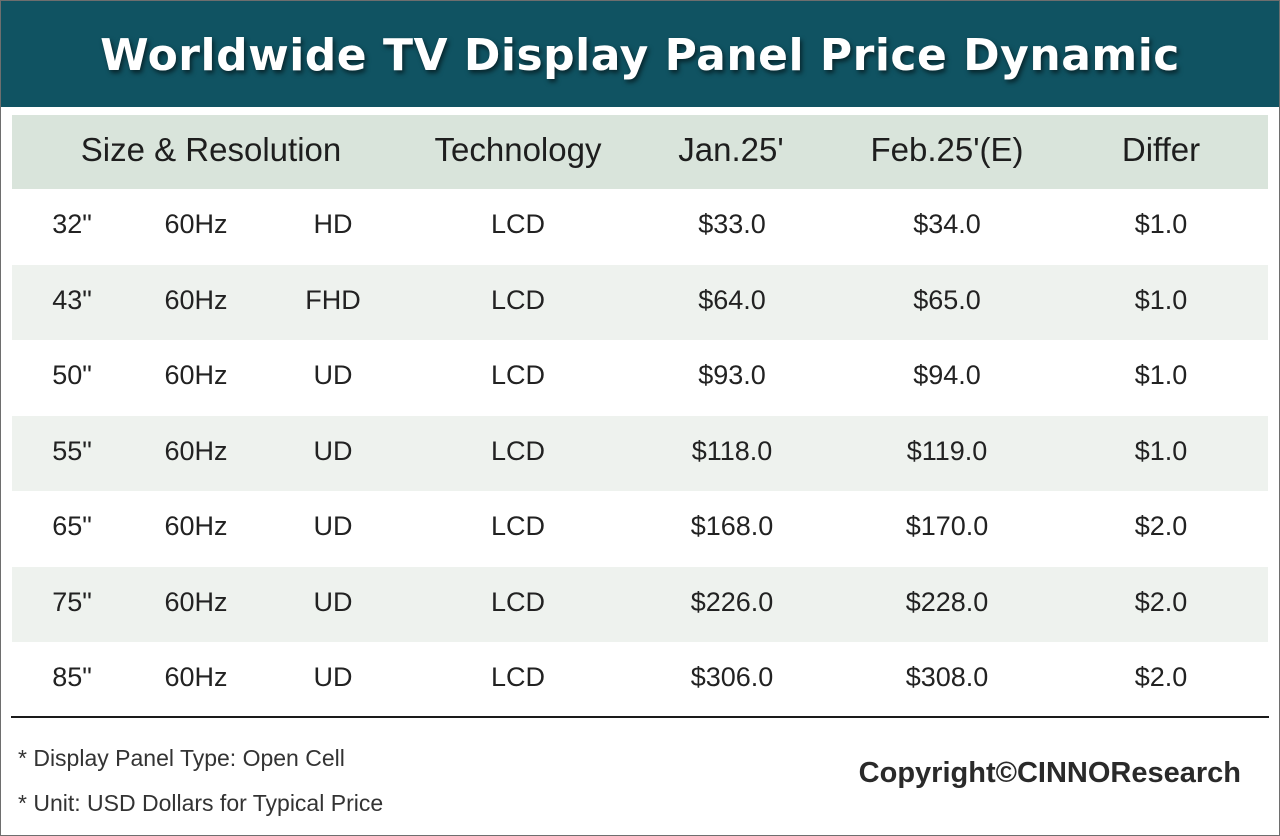  Describe the element at coordinates (732, 224) in the screenshot. I see `jan-price-cell: $33.0` at that location.